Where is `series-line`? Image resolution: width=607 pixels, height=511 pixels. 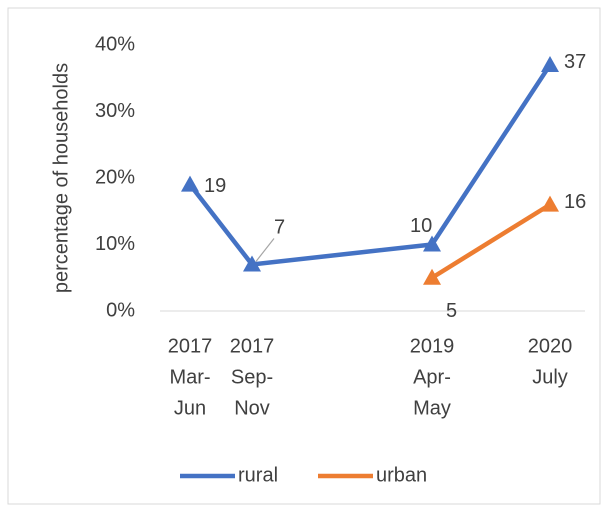
series-line is located at coordinates (491, 241).